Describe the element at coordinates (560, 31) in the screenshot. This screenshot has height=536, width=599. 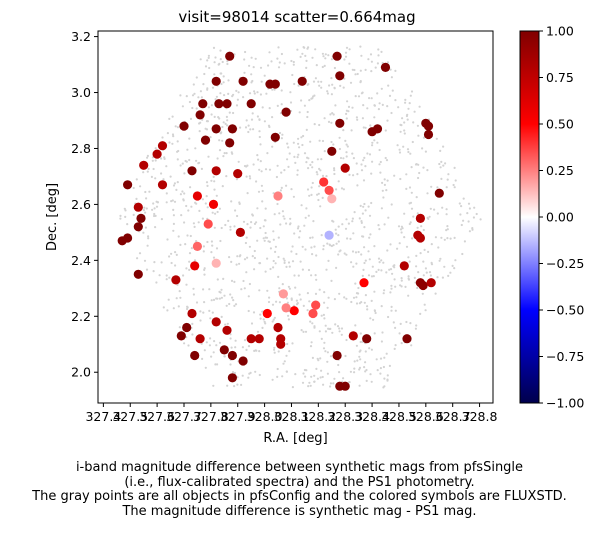
I see `colorbar-tick-label: 1.00` at that location.